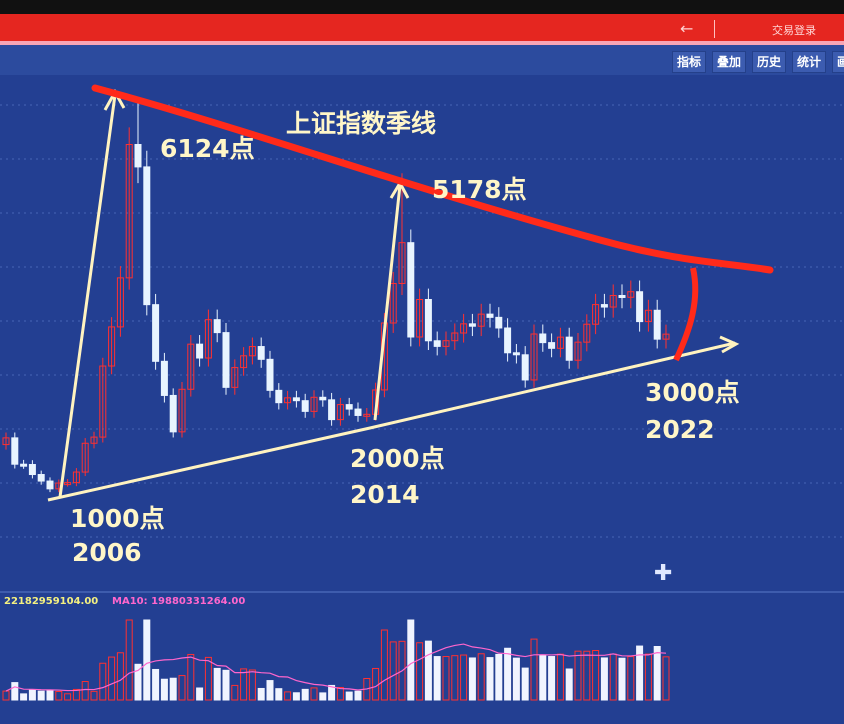 This screenshot has width=844, height=724. What do you see at coordinates (361, 123) in the screenshot?
I see `chart-title: 上证指数季线` at bounding box center [361, 123].